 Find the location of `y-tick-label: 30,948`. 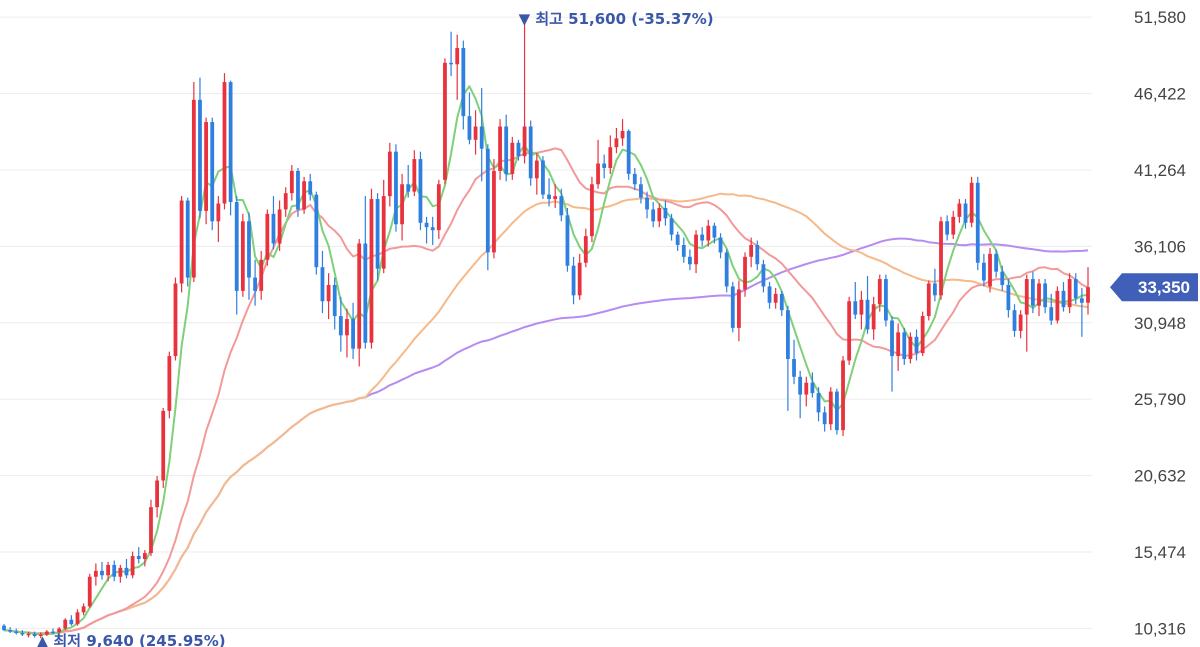

y-tick-label: 30,948 is located at coordinates (1160, 323).